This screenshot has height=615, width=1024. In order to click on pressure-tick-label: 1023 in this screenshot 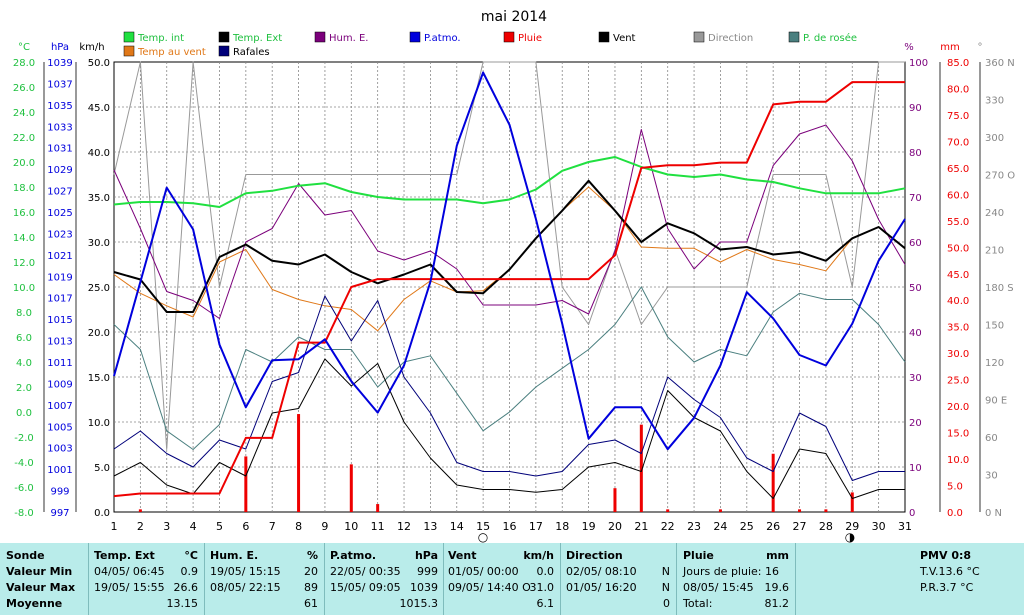, I will do `click(59, 234)`.